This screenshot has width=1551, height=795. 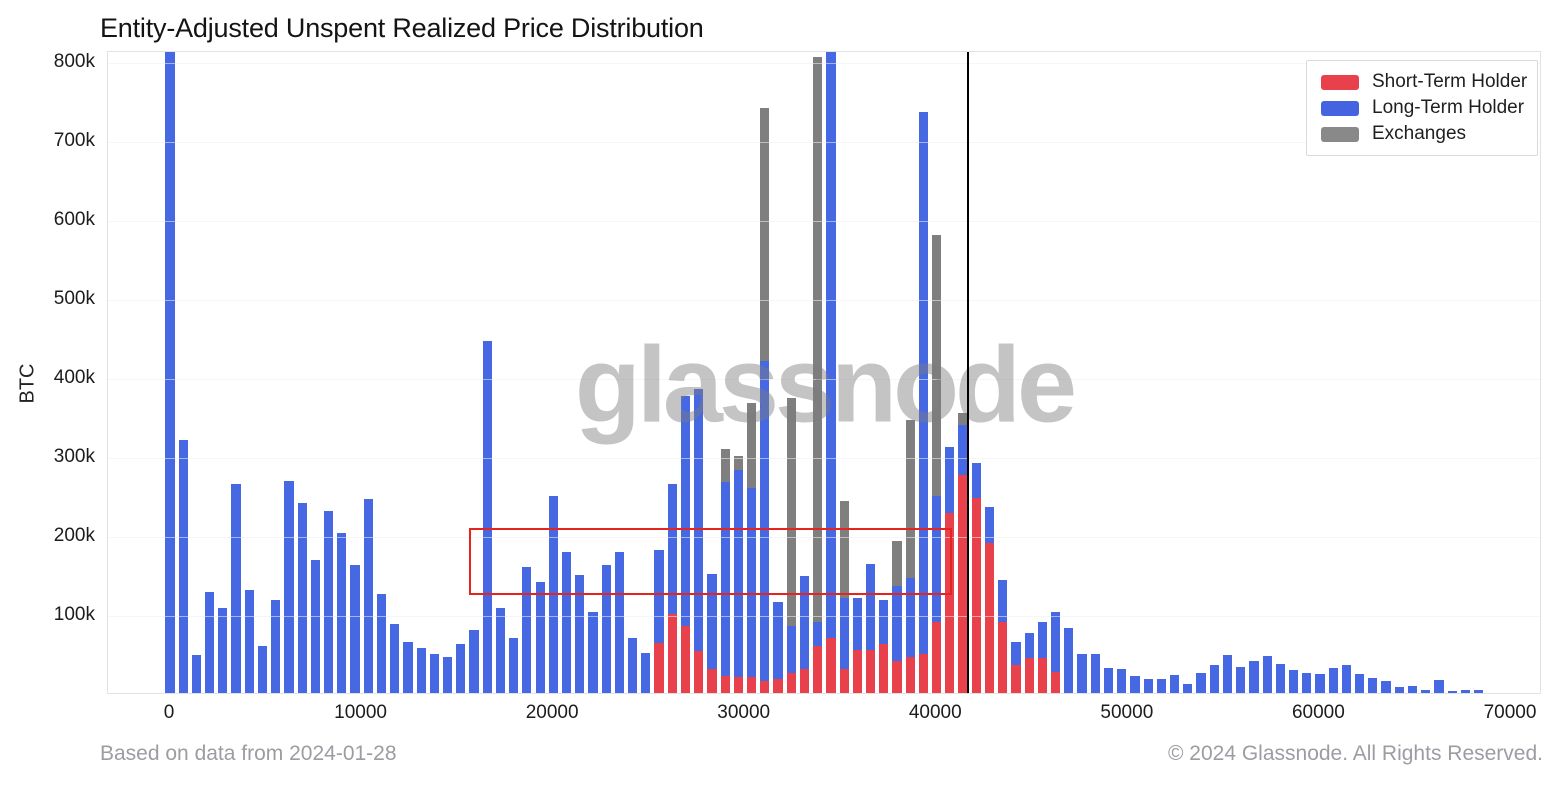 What do you see at coordinates (74, 614) in the screenshot?
I see `y-tick-label-100k: 100k` at bounding box center [74, 614].